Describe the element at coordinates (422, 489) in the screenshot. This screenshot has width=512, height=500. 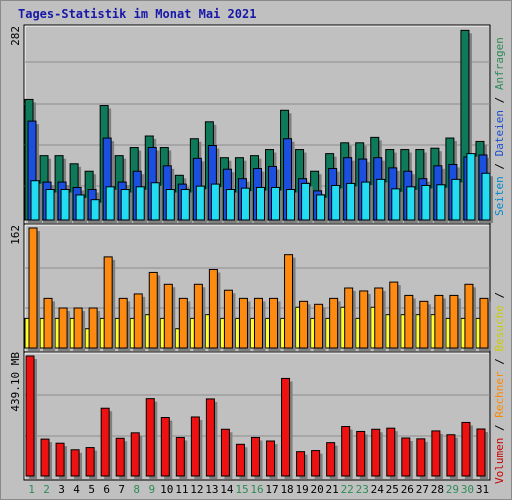
I see `x-tick-day-27: 27` at that location.